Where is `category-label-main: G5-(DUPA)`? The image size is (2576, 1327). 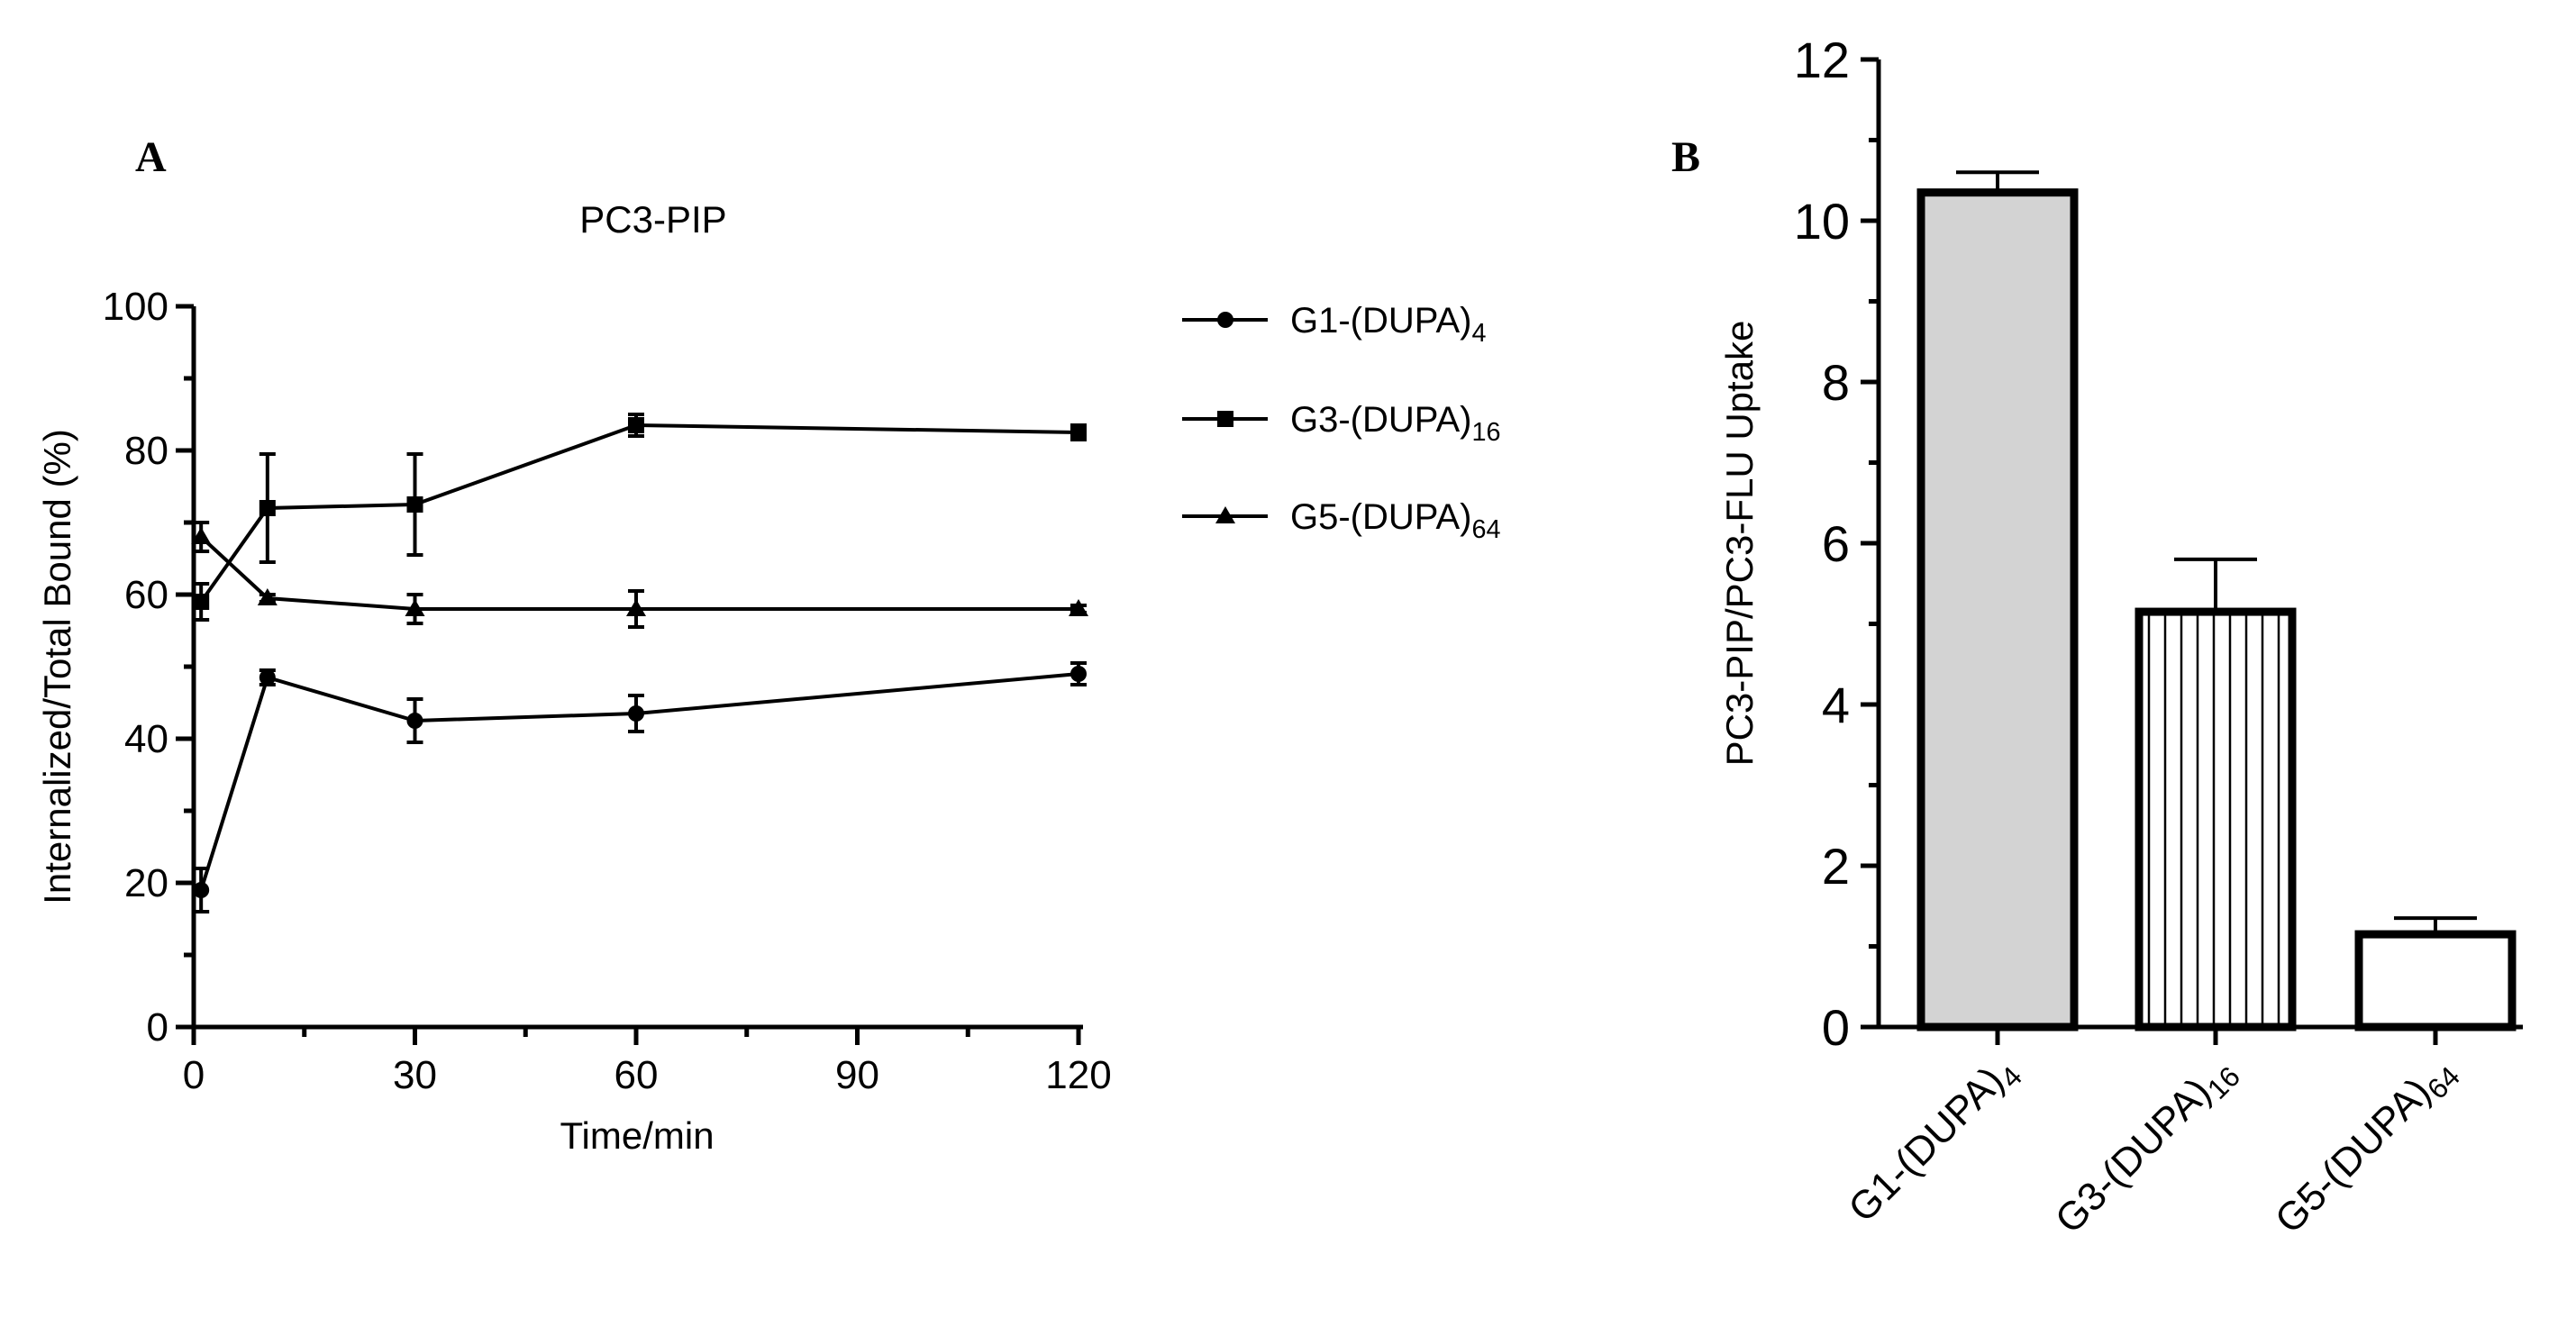
category-label-main: G5-(DUPA) is located at coordinates (2353, 1155).